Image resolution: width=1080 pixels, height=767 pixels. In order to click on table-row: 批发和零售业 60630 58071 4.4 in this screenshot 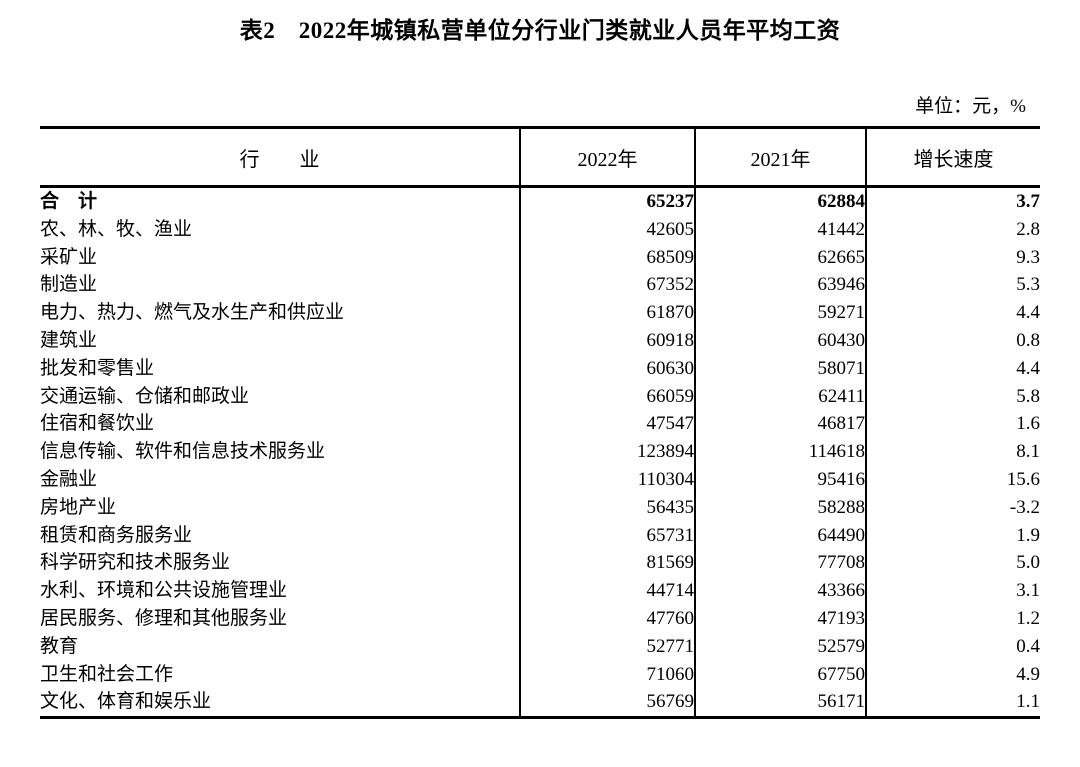, I will do `click(540, 368)`.